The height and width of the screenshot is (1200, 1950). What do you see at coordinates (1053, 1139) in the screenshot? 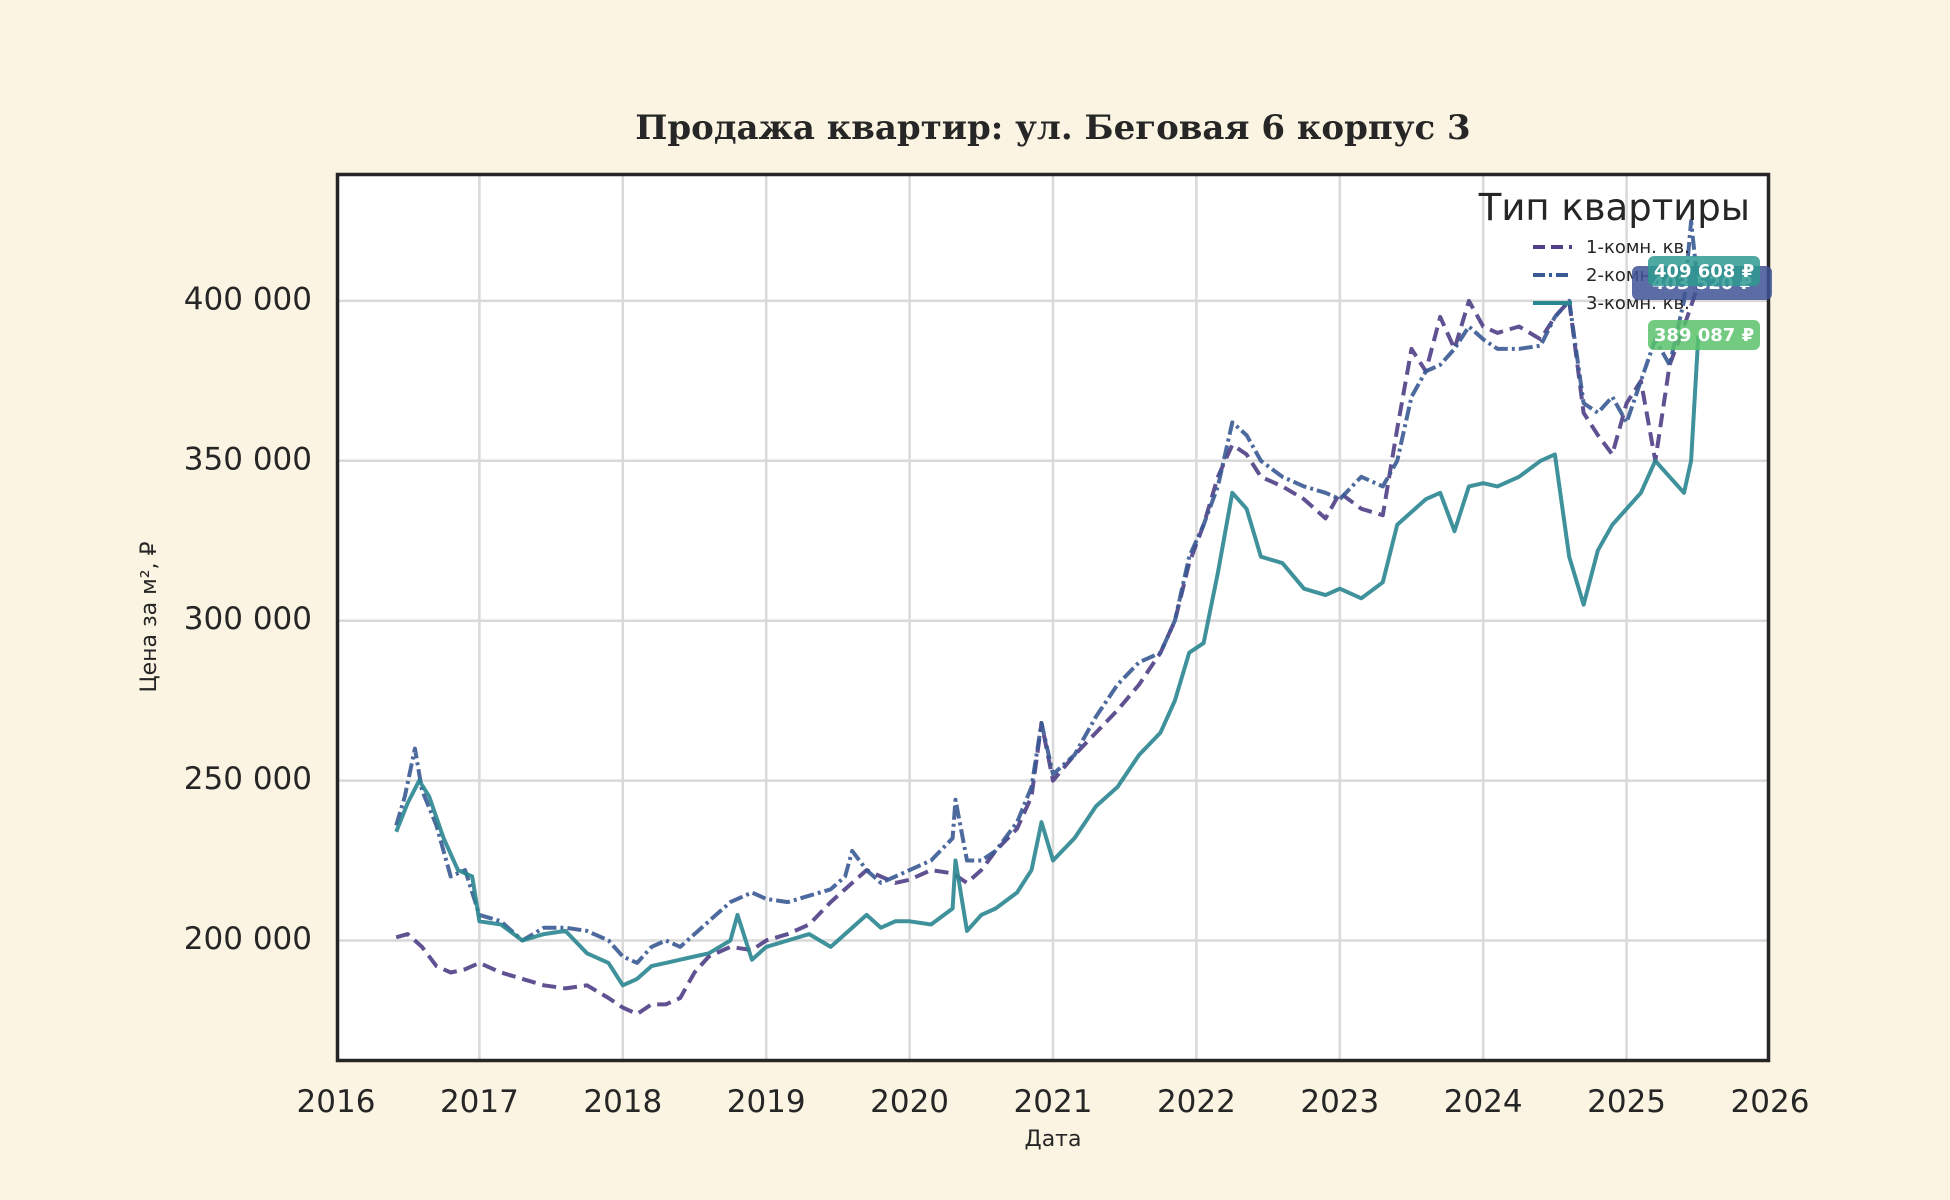
I see `x-axis-label: Дата` at bounding box center [1053, 1139].